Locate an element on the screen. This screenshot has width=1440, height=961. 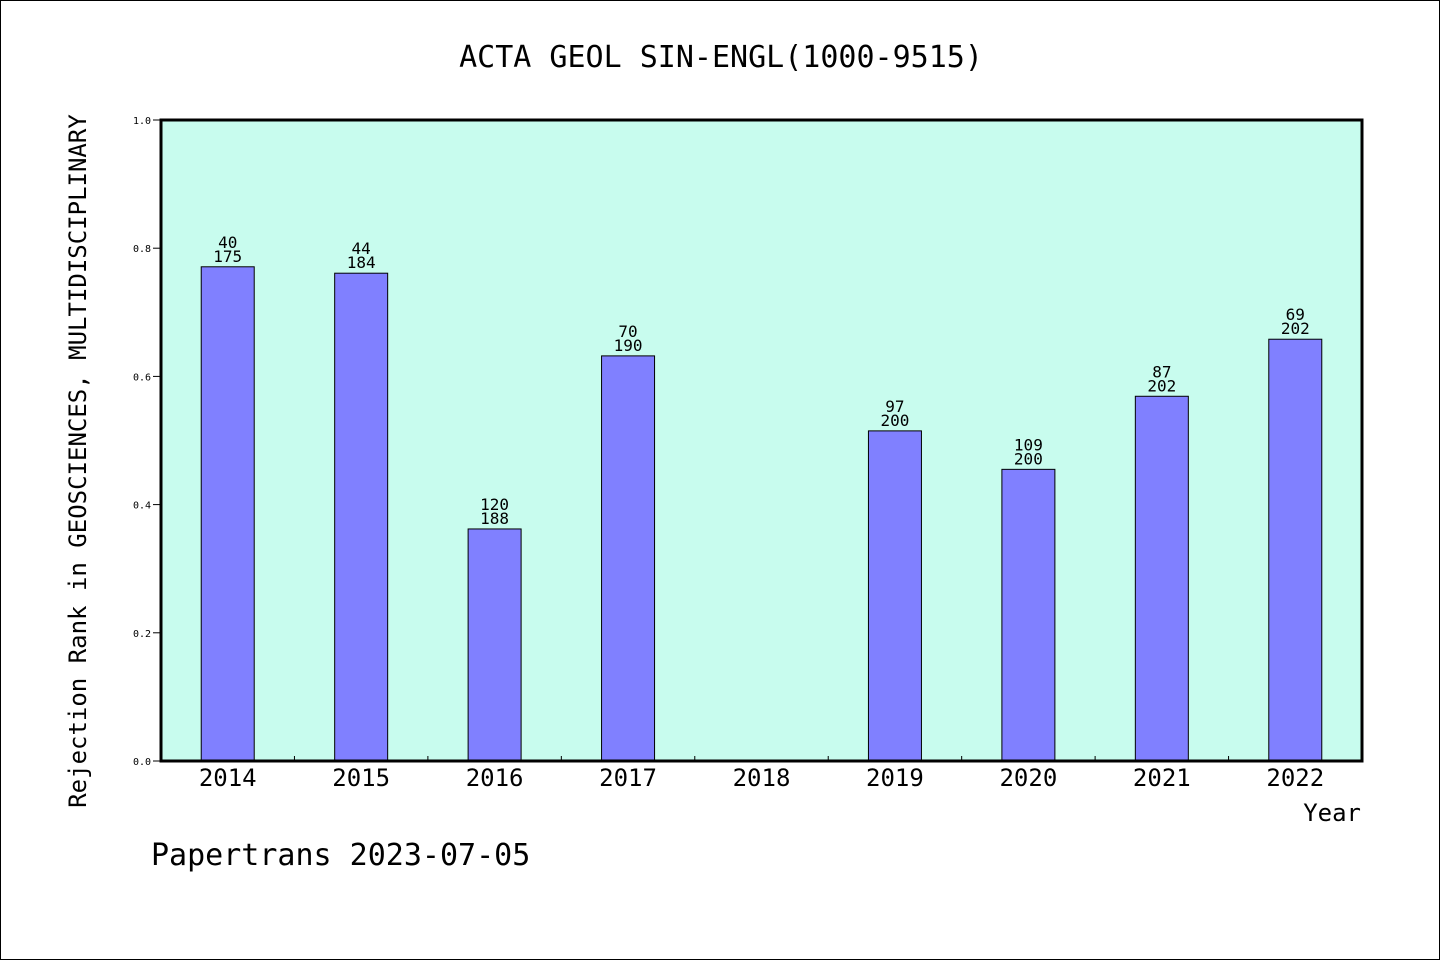
bar-rank-label: 120 is located at coordinates (494, 504).